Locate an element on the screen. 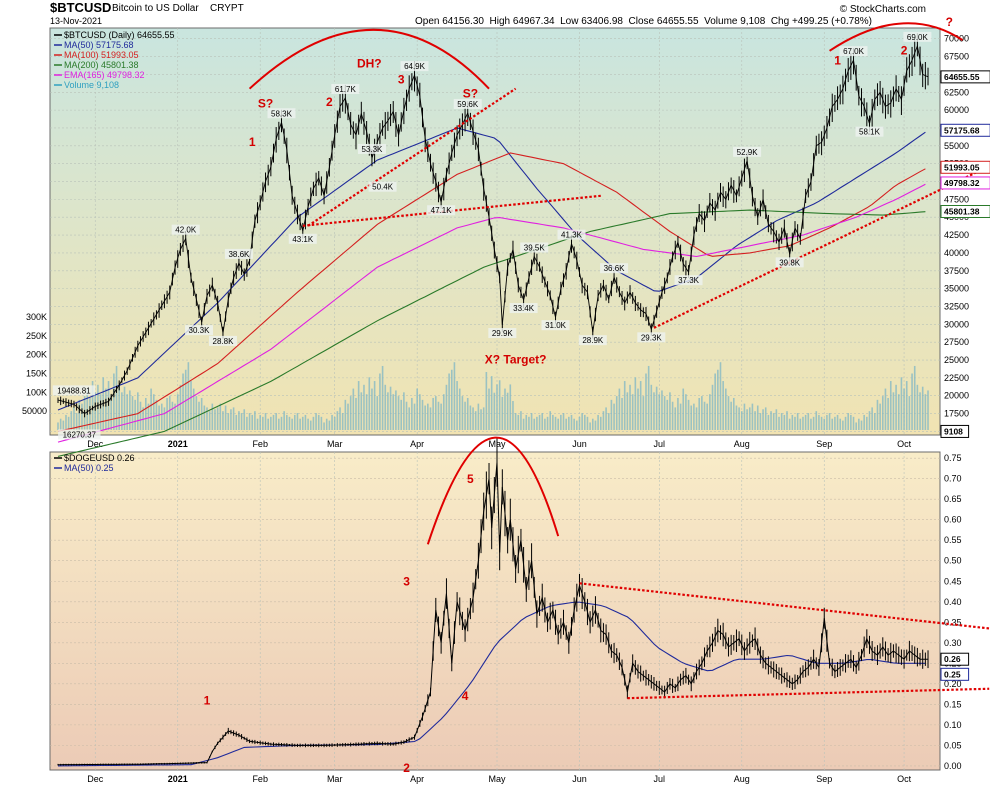  month-tick-label: Dec is located at coordinates (95, 444).